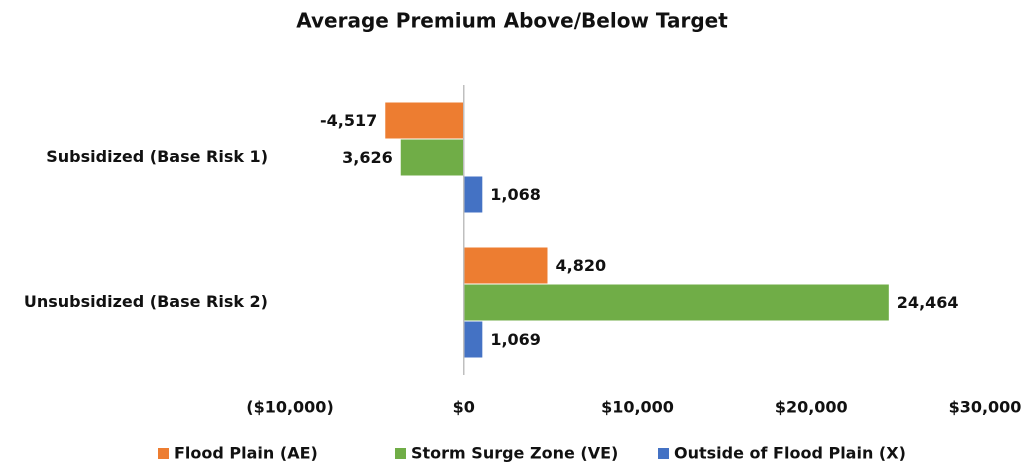  I want to click on data-label: 4,820, so click(580, 265).